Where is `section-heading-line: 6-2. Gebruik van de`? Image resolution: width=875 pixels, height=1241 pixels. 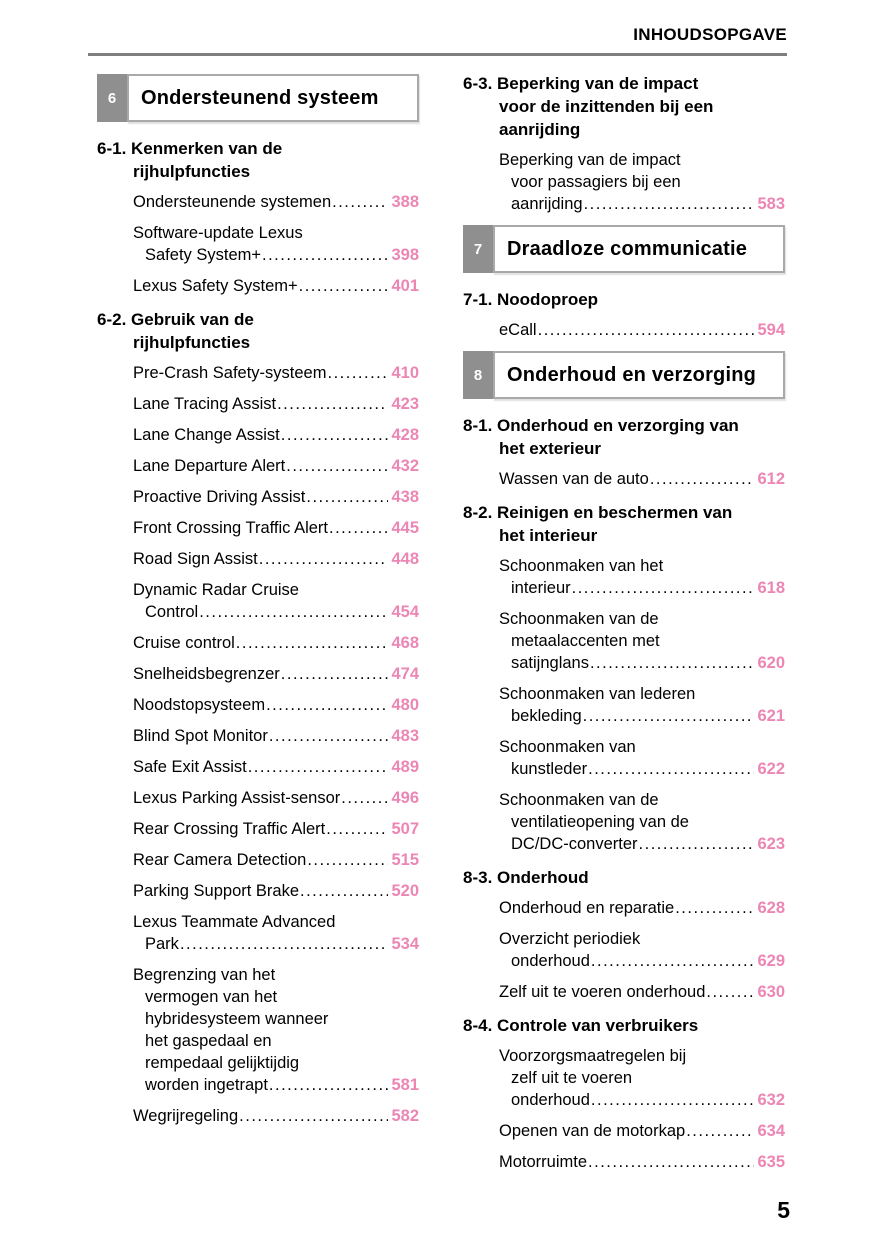 section-heading-line: 6-2. Gebruik van de is located at coordinates (175, 319).